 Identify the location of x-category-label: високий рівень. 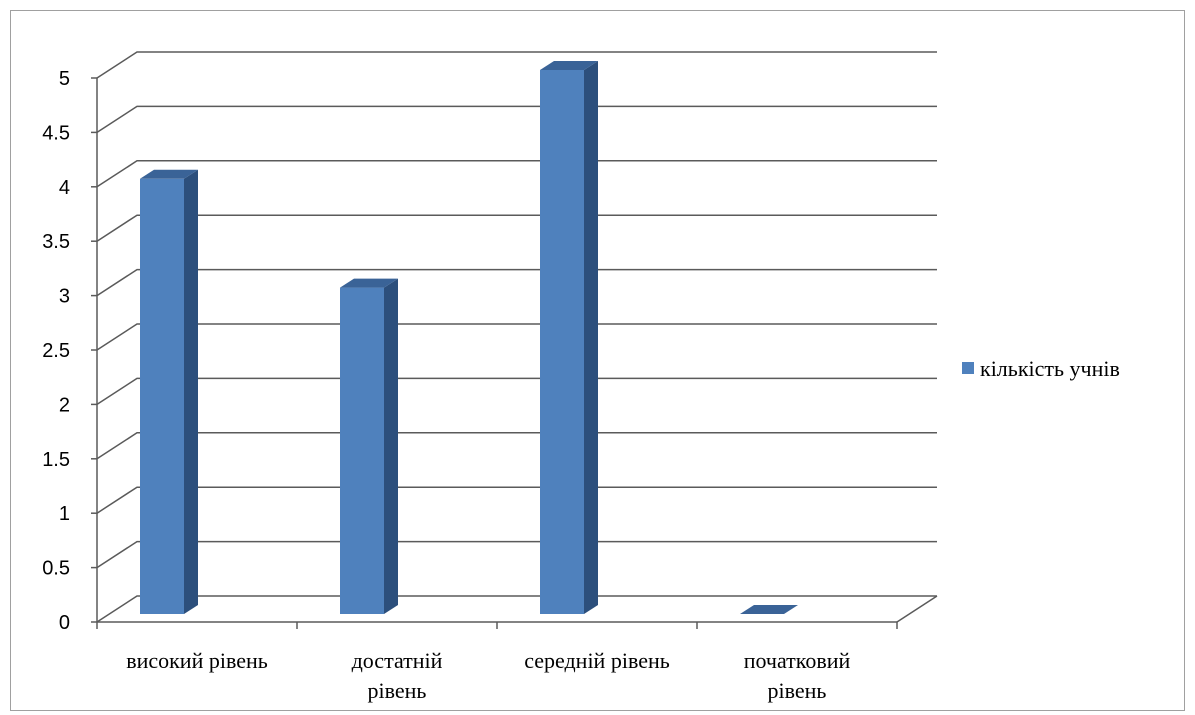
(197, 660).